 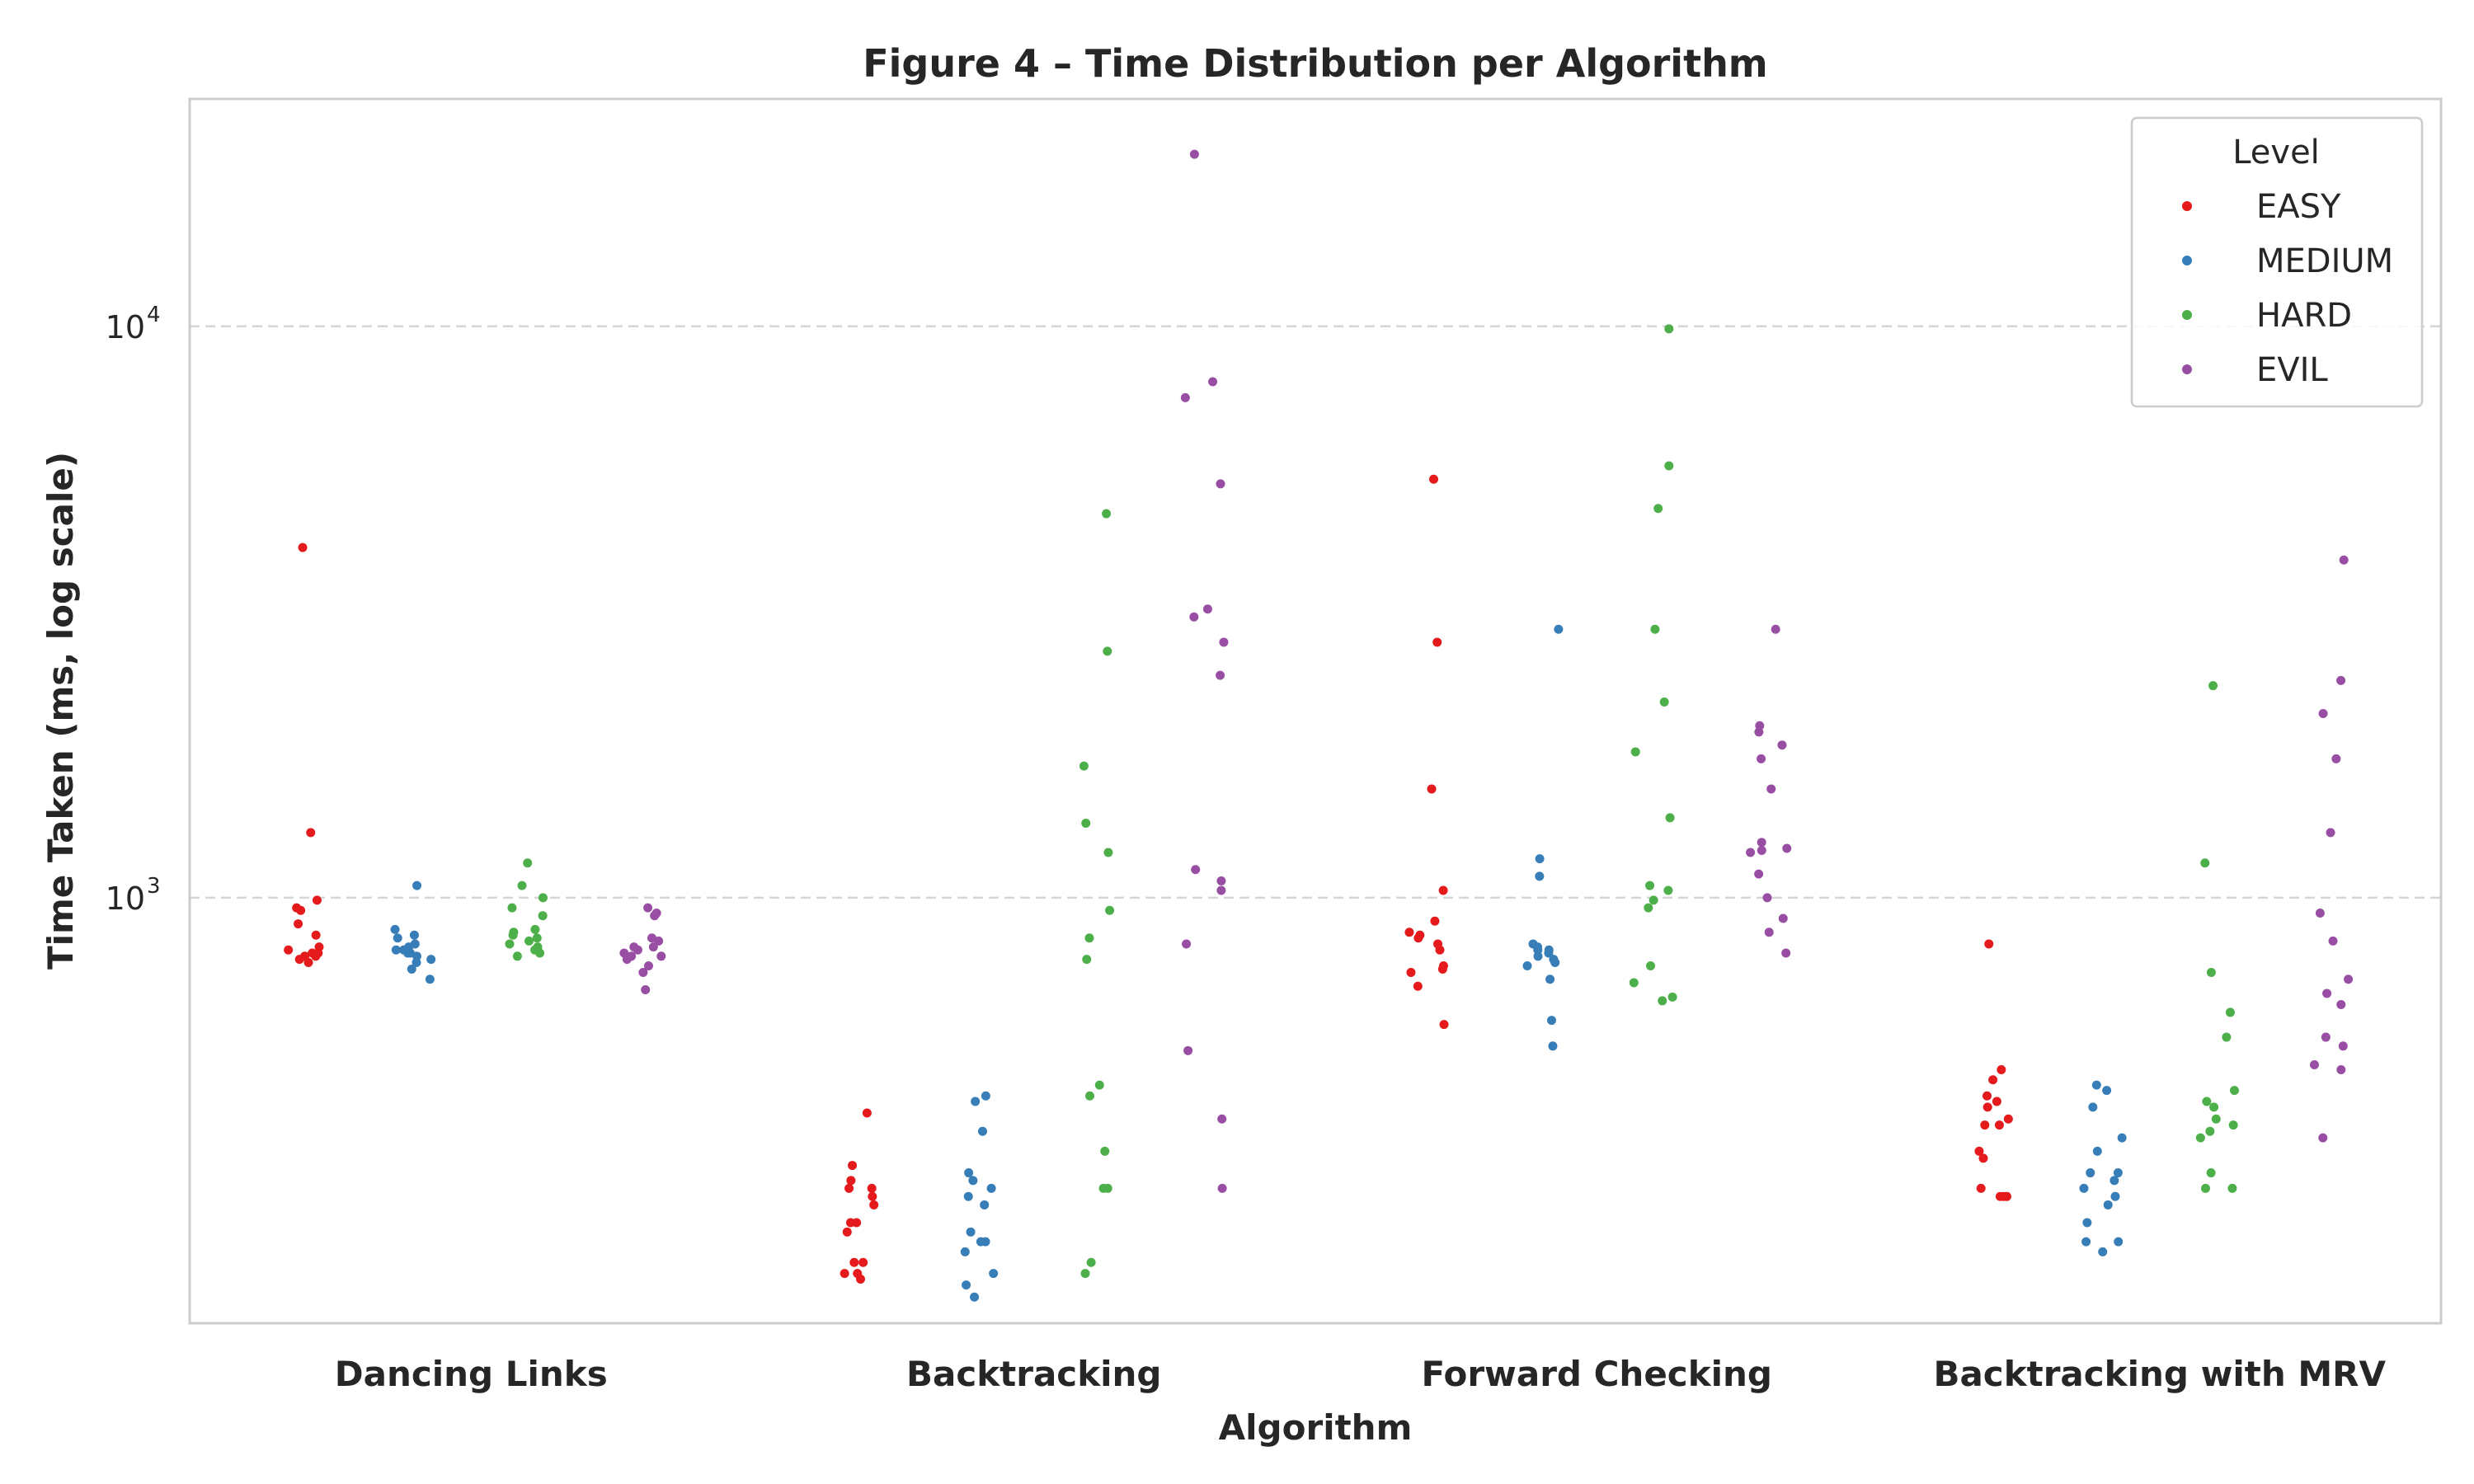 What do you see at coordinates (2277, 262) in the screenshot?
I see `legend-frame` at bounding box center [2277, 262].